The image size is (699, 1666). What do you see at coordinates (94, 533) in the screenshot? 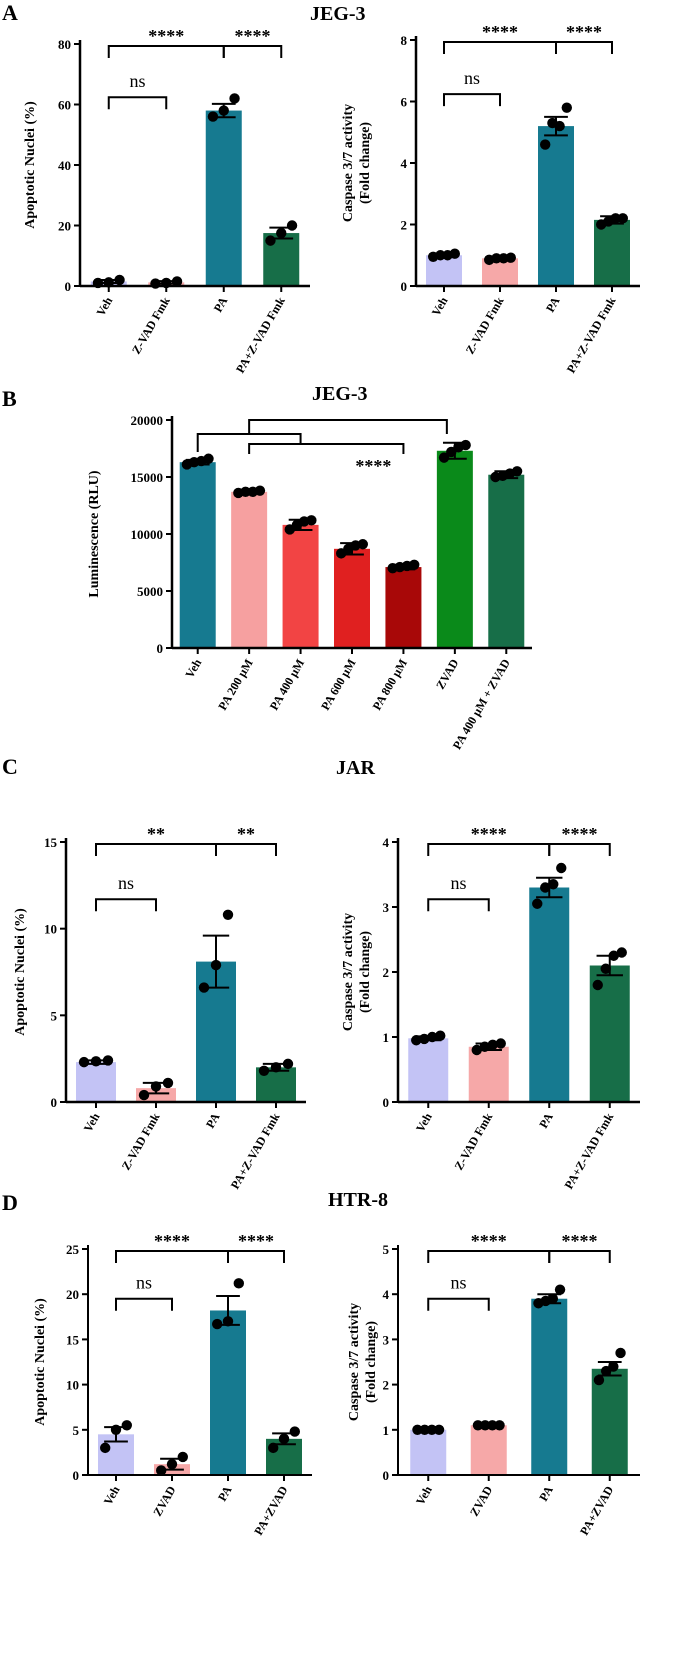
I see `y-axis-label: Luminescence (RLU)` at bounding box center [94, 533].